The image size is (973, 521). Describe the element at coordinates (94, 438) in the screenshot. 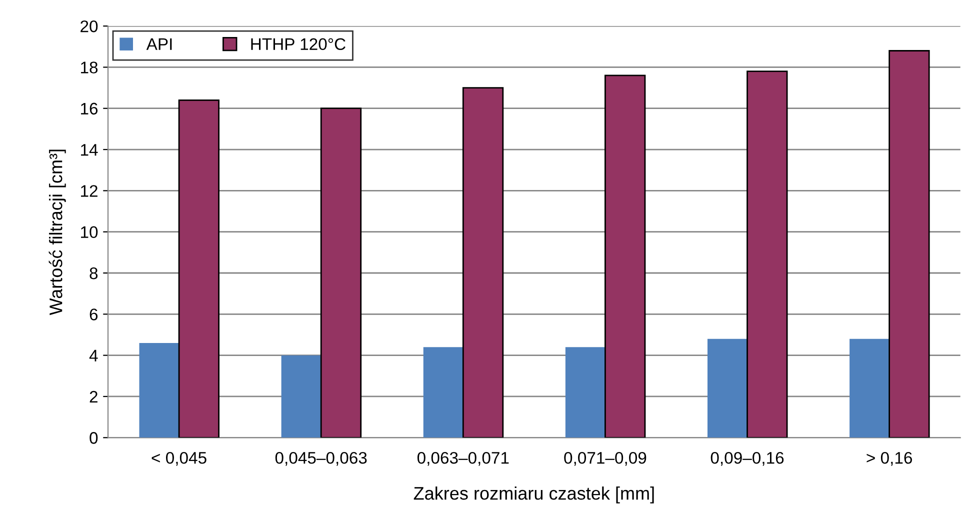

I see `y-tick-label: 0` at that location.